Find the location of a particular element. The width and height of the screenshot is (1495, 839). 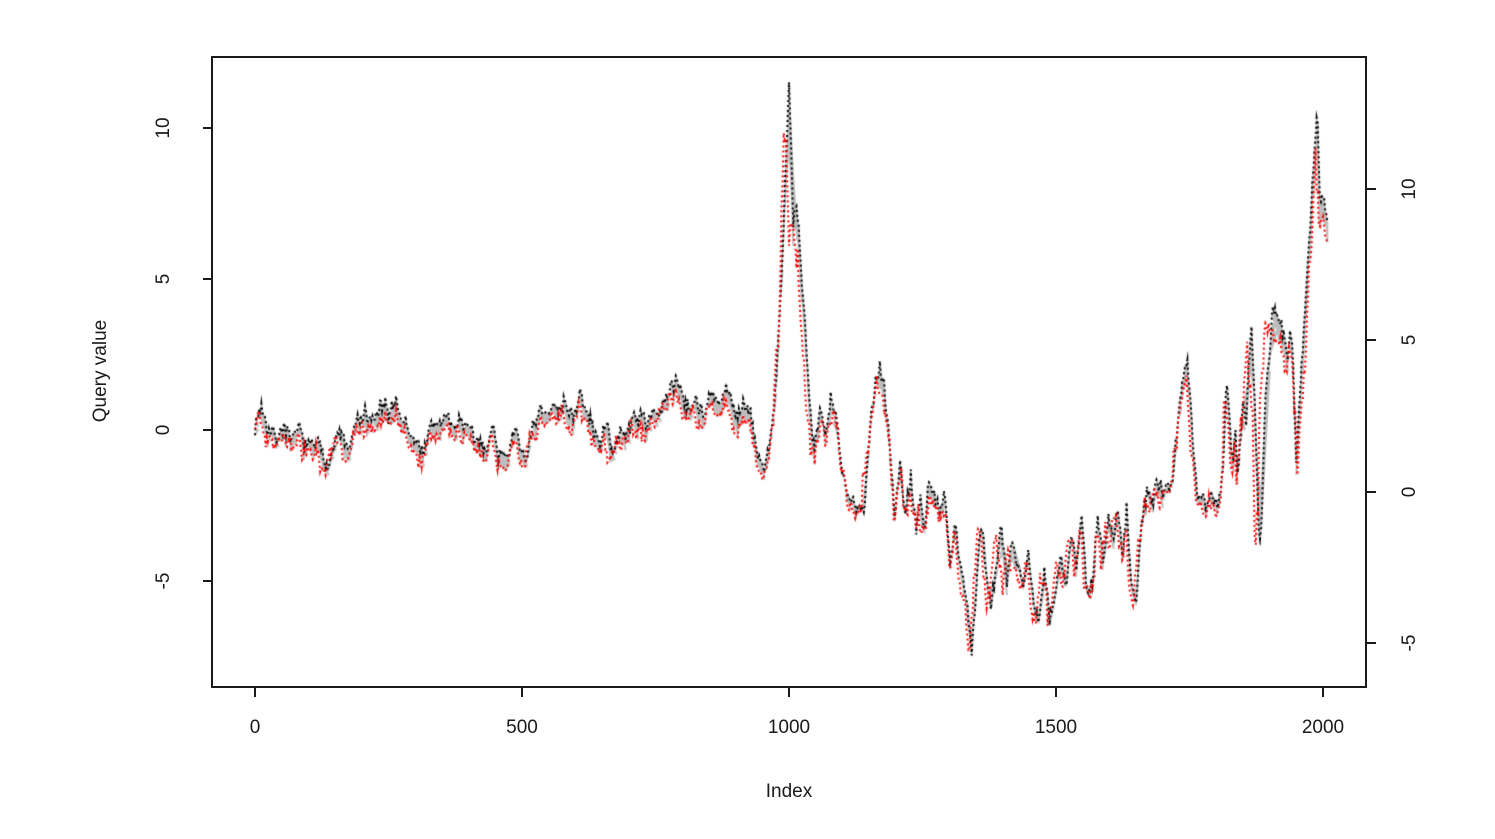

y-right-tick-label: 10 is located at coordinates (1409, 189).